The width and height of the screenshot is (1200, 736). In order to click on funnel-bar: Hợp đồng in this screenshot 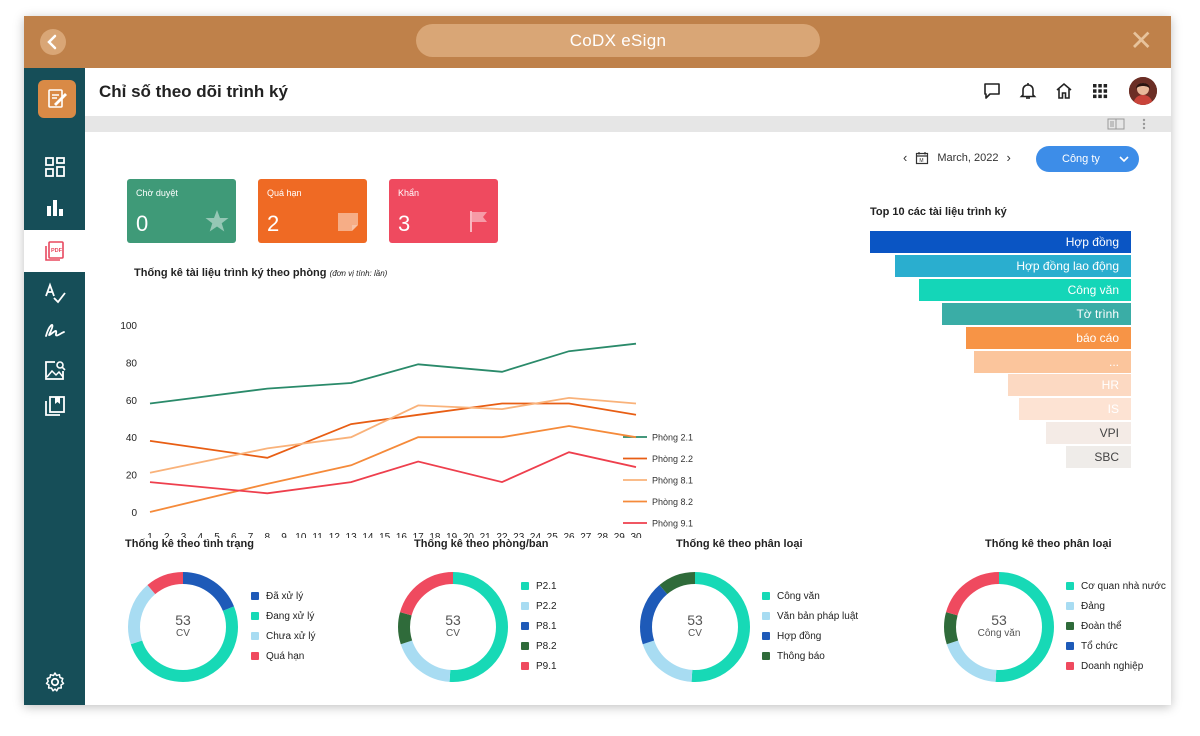, I will do `click(1000, 242)`.